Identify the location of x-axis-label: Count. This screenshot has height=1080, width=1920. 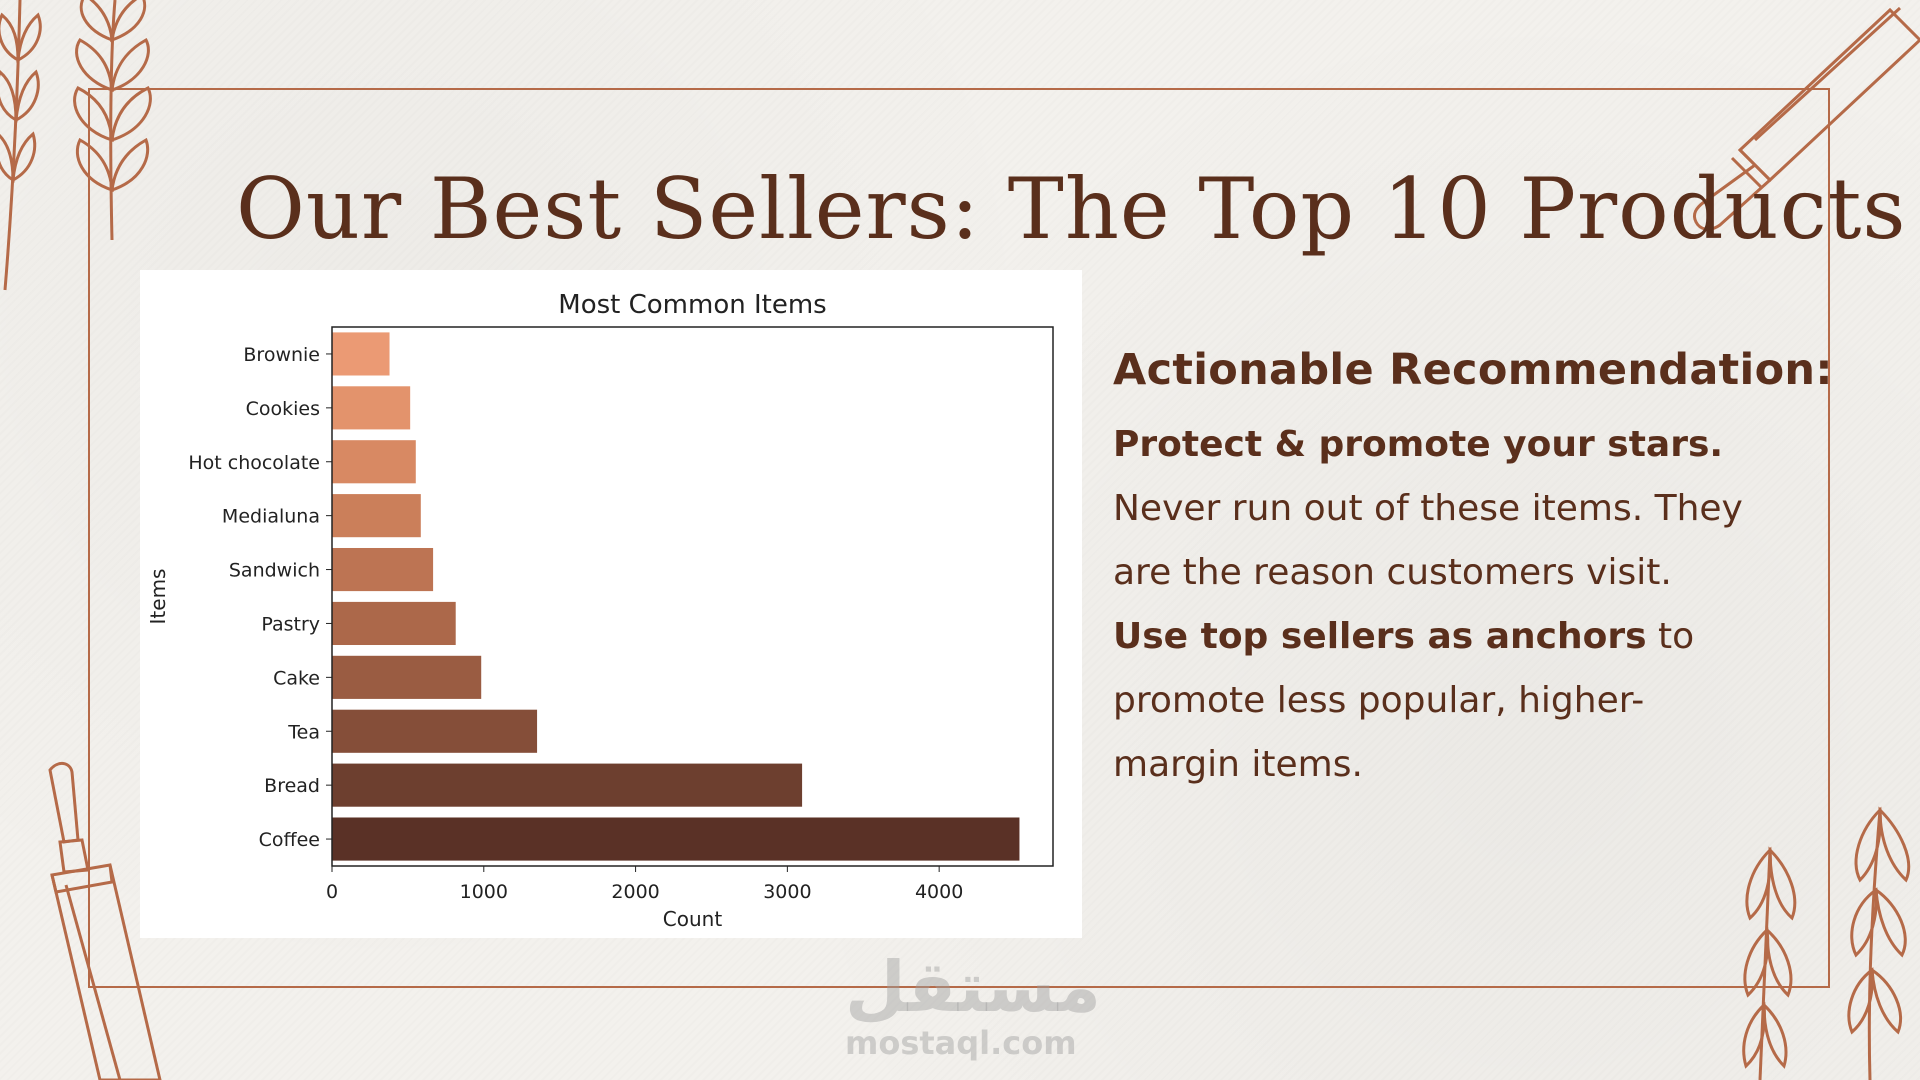
(693, 919).